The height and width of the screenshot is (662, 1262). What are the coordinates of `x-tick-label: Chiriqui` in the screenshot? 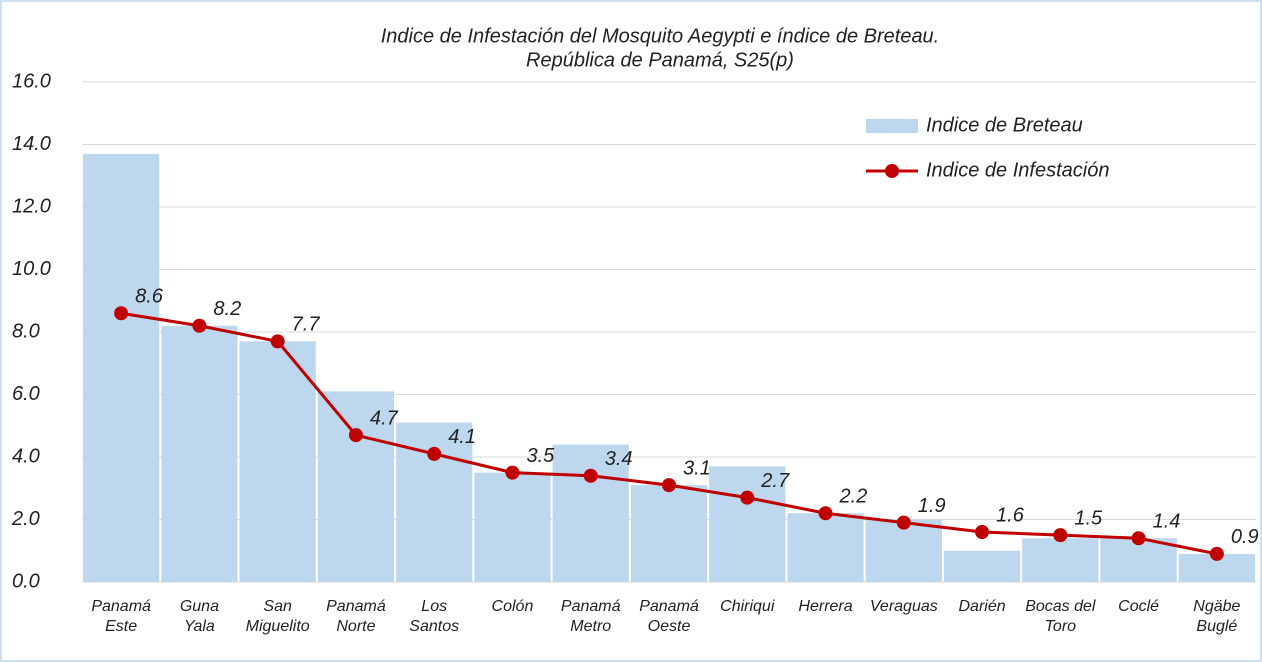 It's located at (747, 606).